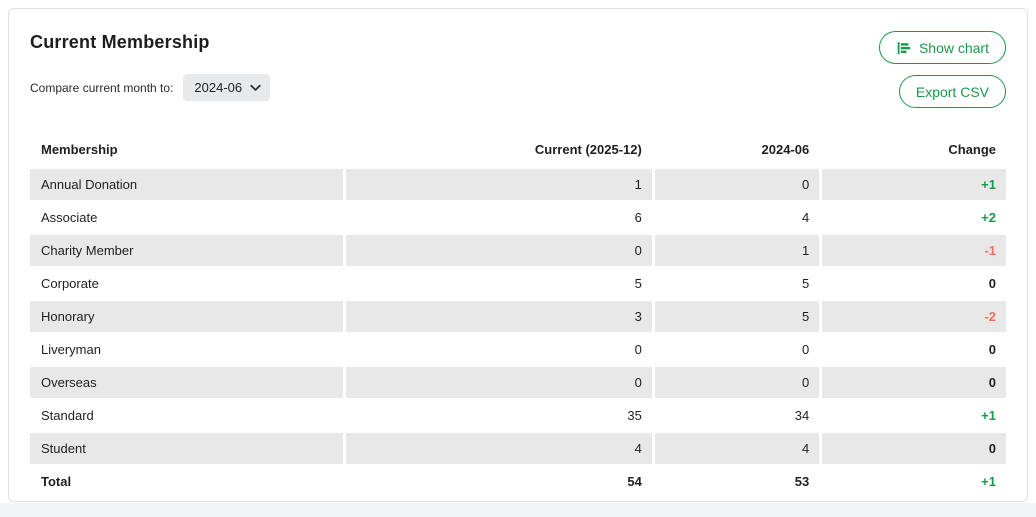 This screenshot has height=517, width=1036. What do you see at coordinates (914, 481) in the screenshot?
I see `total-change-cell: +1` at bounding box center [914, 481].